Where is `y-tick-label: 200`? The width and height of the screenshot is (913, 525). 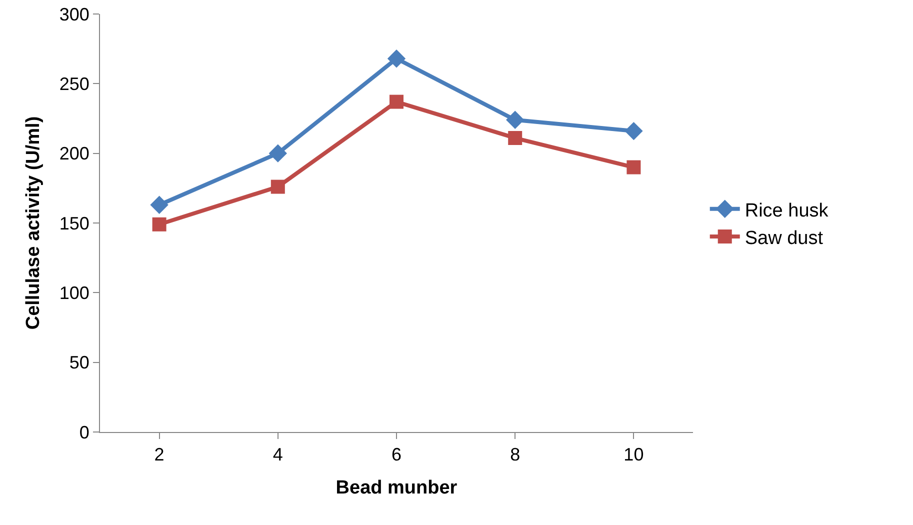
y-tick-label: 200 is located at coordinates (74, 154).